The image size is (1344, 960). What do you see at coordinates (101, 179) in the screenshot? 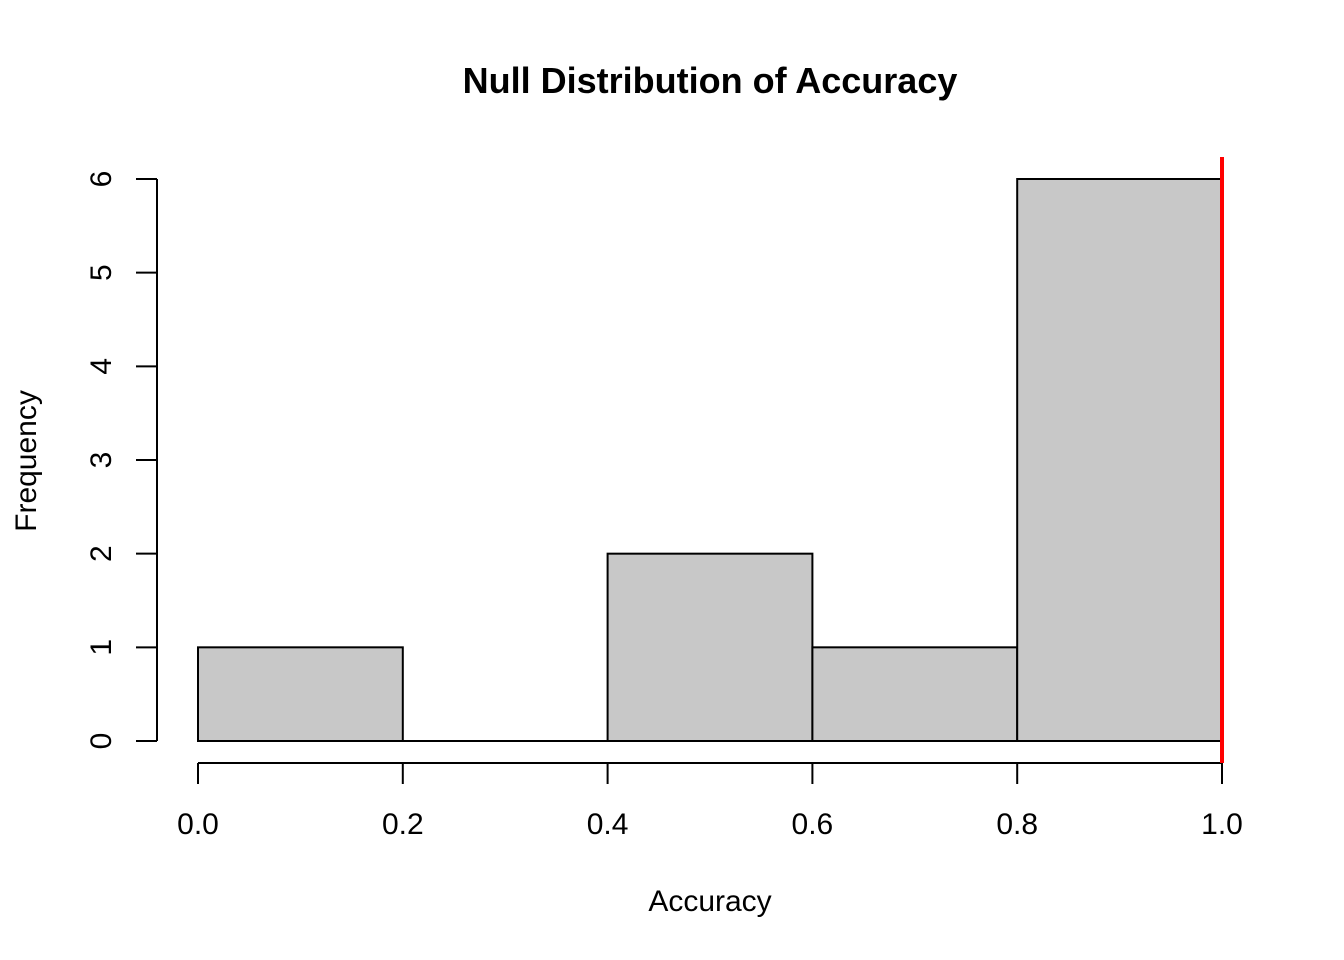
I see `y-tick-label: 6` at bounding box center [101, 179].